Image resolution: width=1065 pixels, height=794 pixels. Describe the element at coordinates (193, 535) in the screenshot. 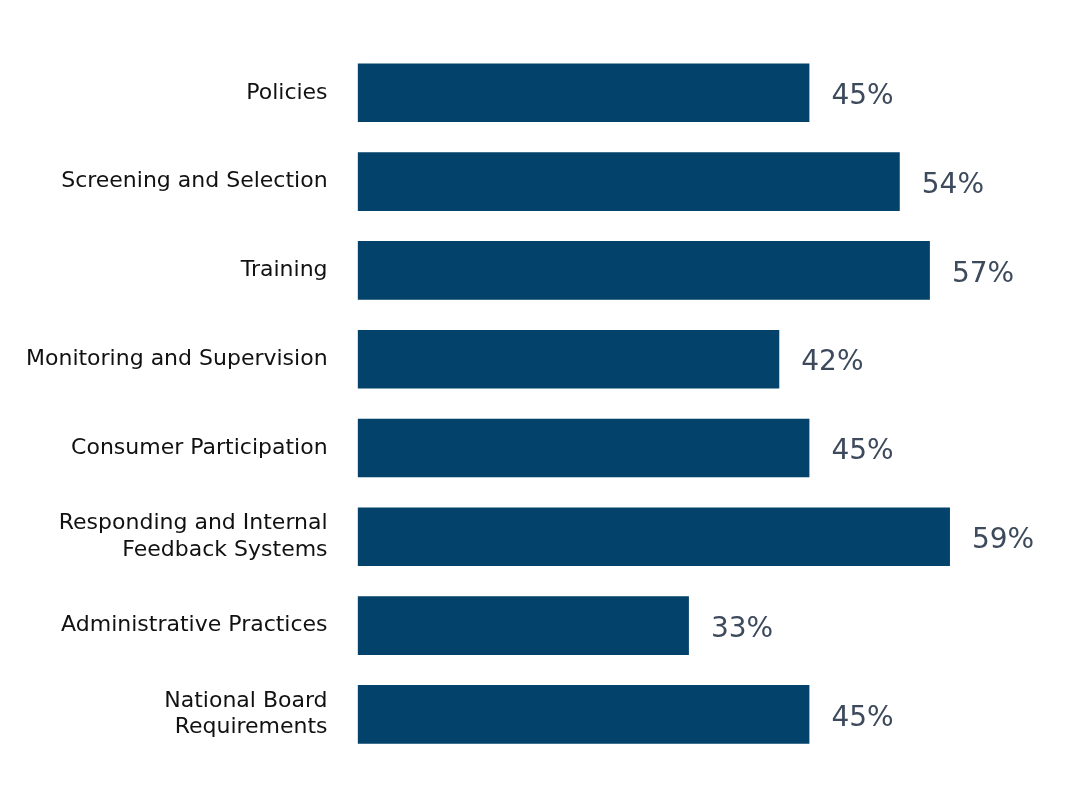

I see `y-tick-label: Responding and Internal Feedback Systems` at that location.